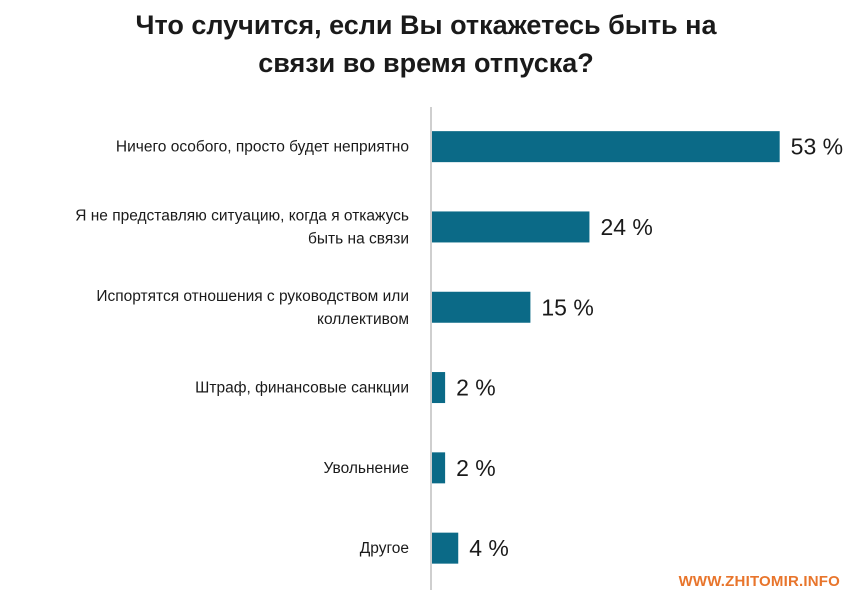 This screenshot has width=852, height=598. I want to click on category-label-0: Ничего особого, просто будет неприятно, so click(262, 147).